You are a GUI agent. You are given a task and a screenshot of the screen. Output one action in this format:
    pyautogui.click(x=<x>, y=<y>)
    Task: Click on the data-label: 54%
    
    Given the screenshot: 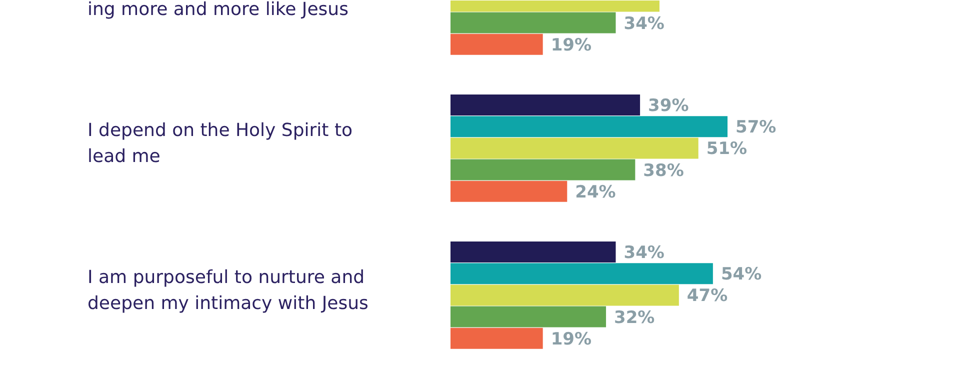 What is the action you would take?
    pyautogui.click(x=741, y=274)
    